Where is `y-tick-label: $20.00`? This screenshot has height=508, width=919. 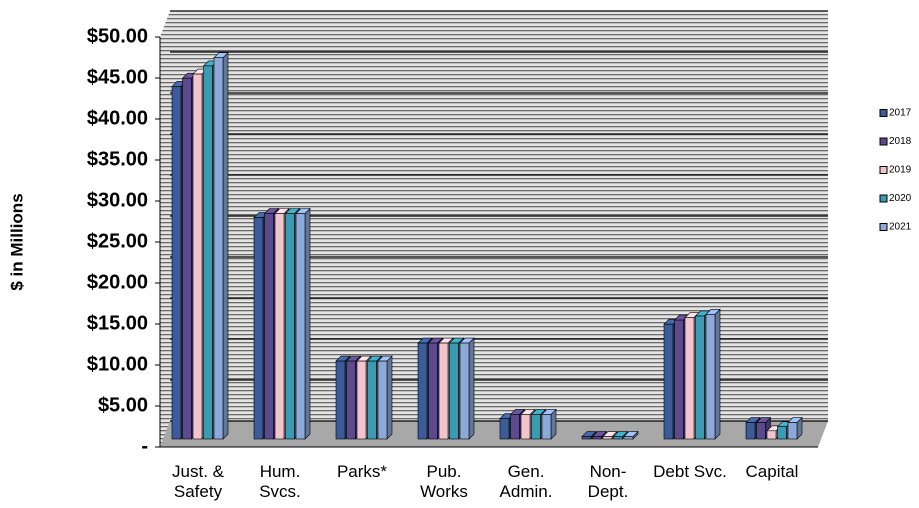 y-tick-label: $20.00 is located at coordinates (117, 282).